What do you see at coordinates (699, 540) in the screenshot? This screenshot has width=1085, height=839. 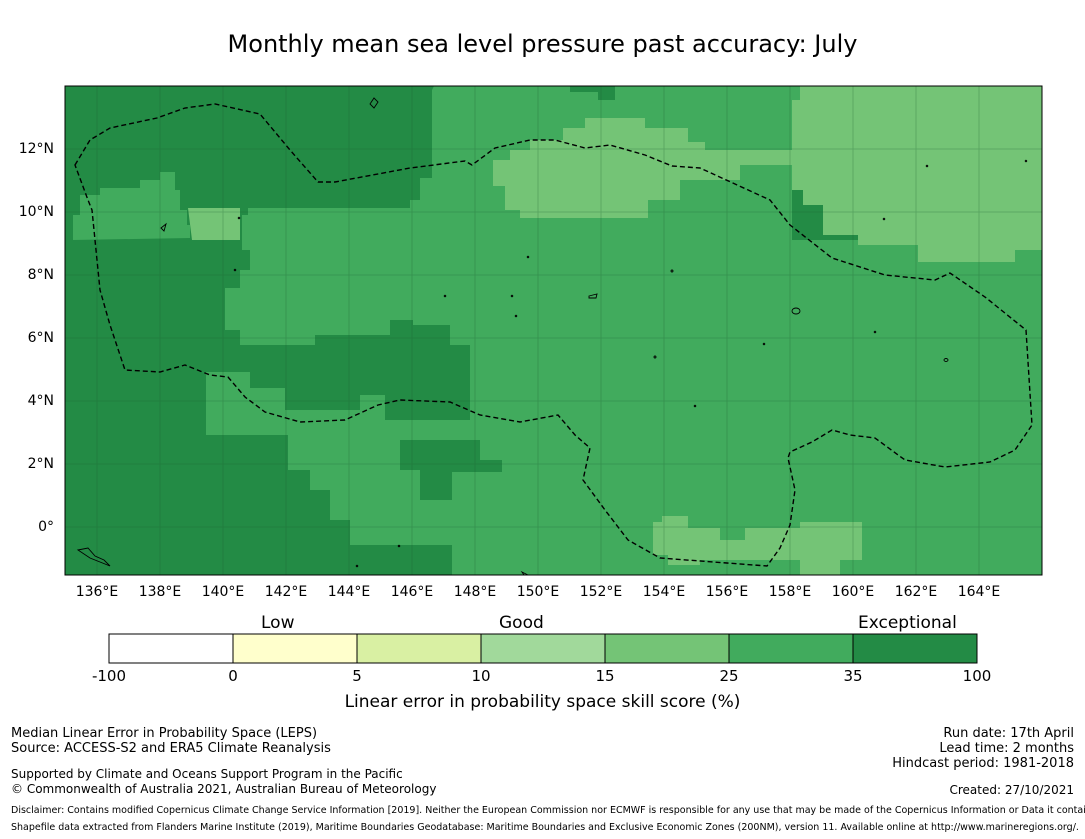 I see `region-good-mid-south1` at bounding box center [699, 540].